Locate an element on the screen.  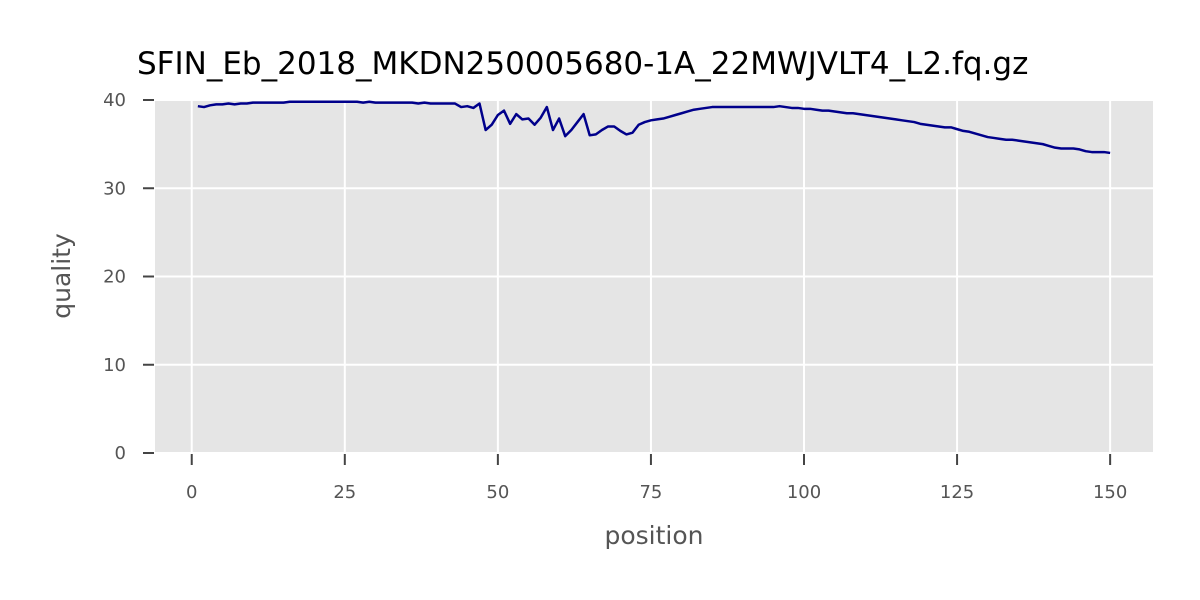
x-tick-label: 0 is located at coordinates (191, 492).